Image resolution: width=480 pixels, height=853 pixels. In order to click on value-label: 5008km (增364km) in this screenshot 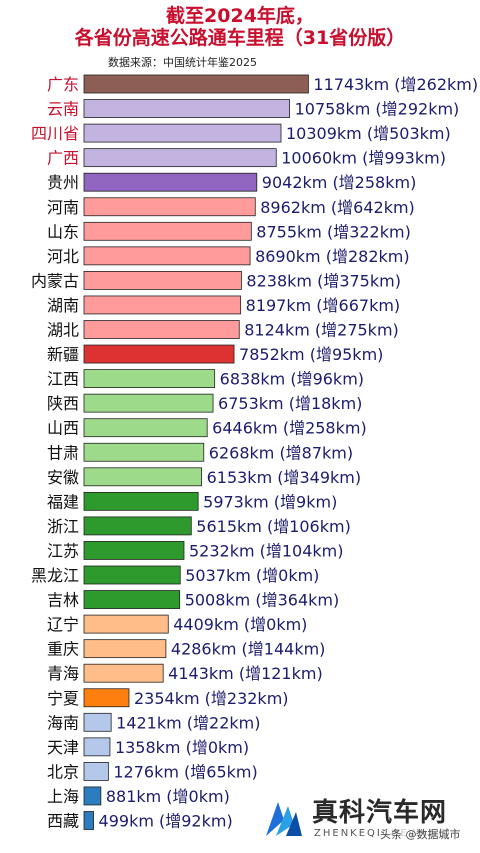, I will do `click(262, 600)`.